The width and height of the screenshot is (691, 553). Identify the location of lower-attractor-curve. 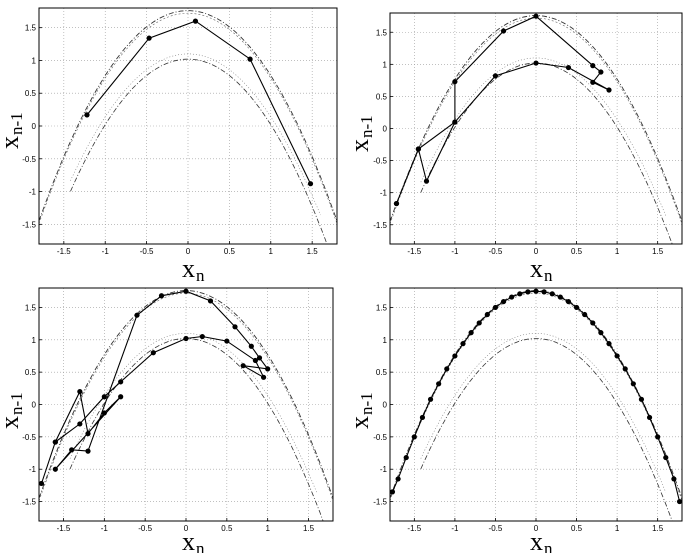
(546, 153).